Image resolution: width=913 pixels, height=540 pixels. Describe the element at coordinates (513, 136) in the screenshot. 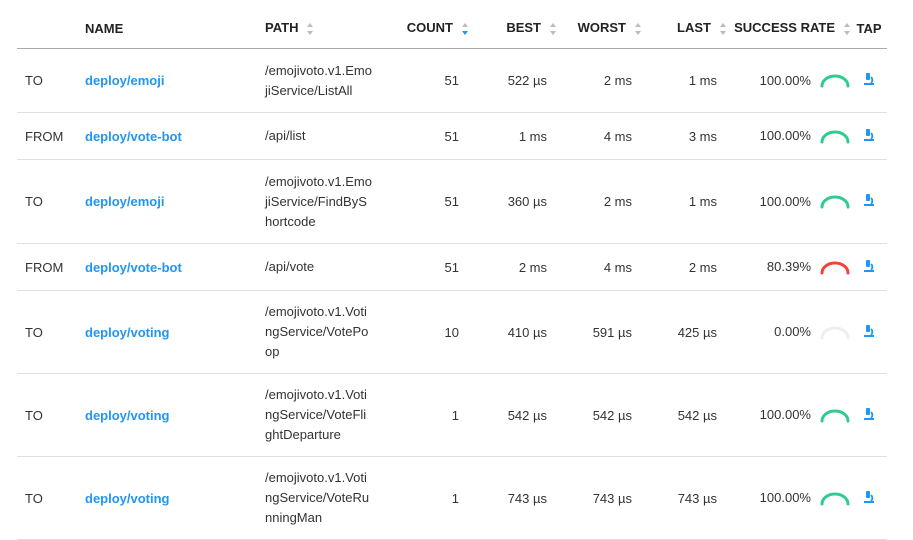

I see `best-latency: 1 ms` at that location.